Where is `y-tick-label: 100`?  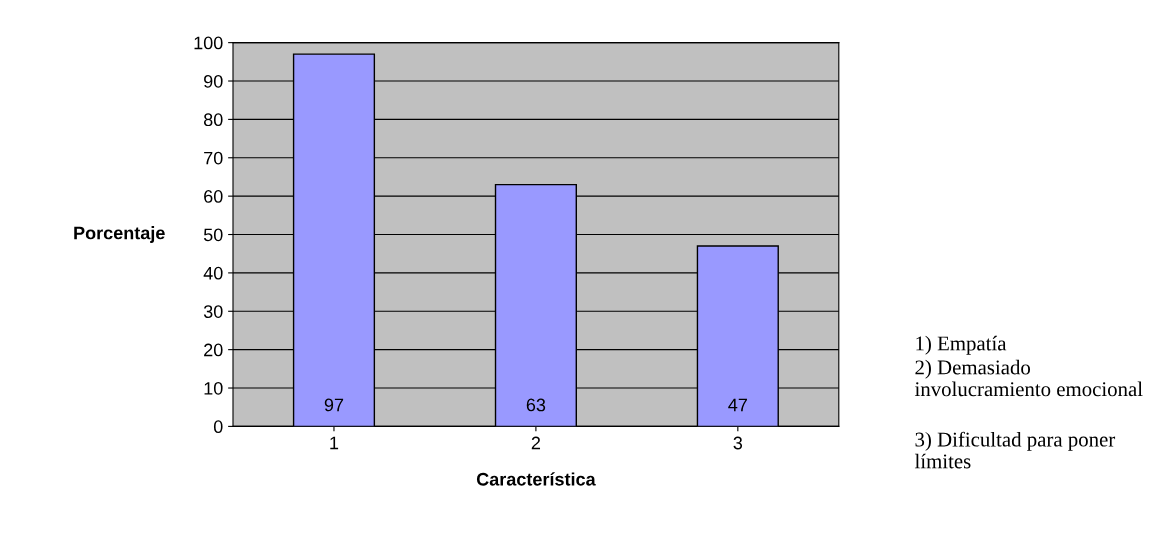 y-tick-label: 100 is located at coordinates (208, 43).